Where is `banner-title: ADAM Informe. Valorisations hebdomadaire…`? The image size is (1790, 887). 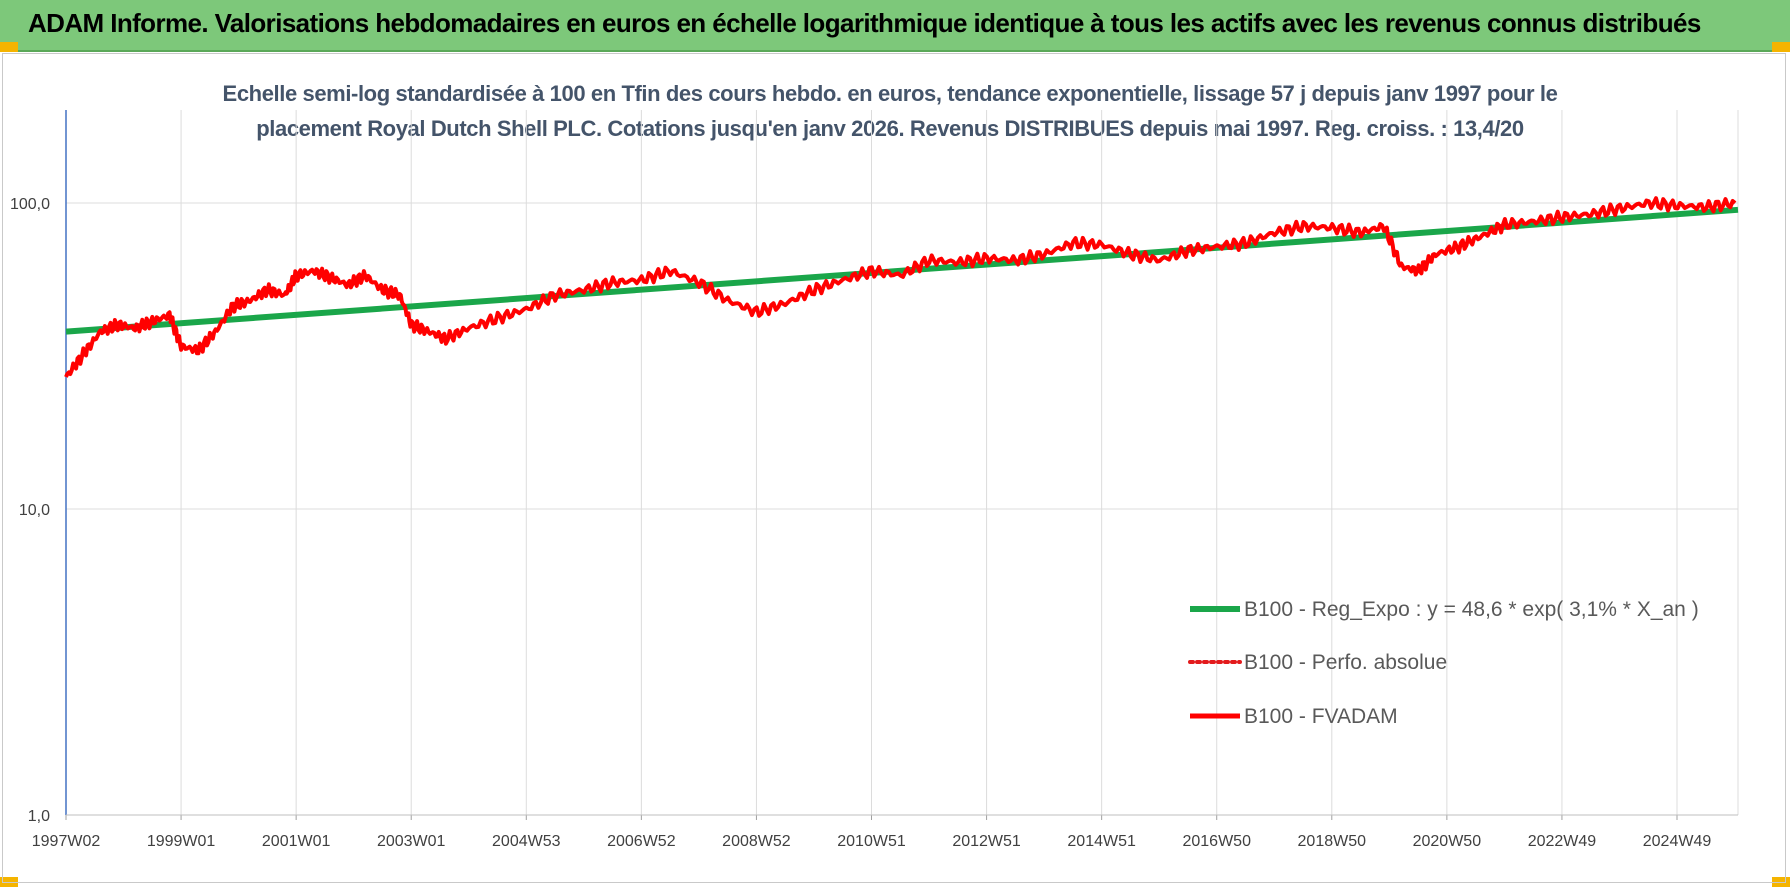 banner-title: ADAM Informe. Valorisations hebdomadaire… is located at coordinates (864, 23).